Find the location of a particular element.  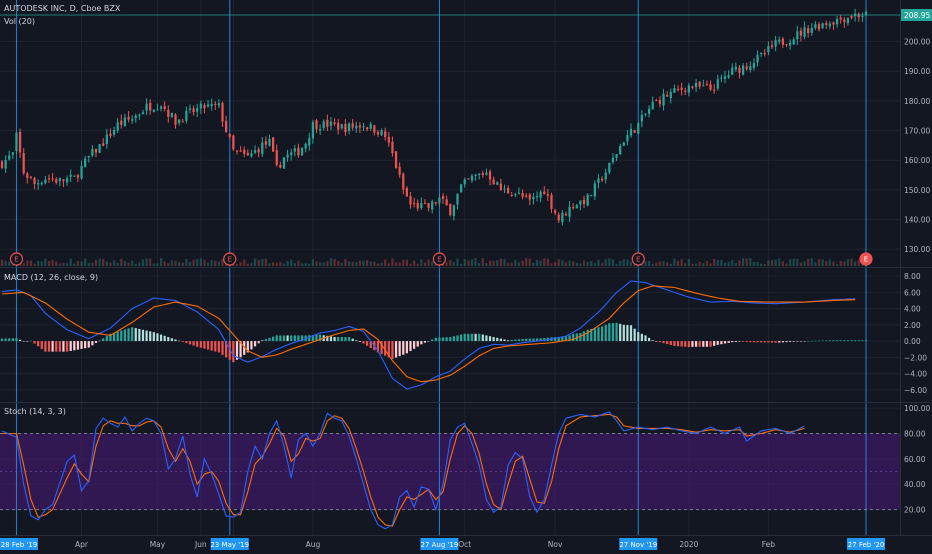

last-price-badge is located at coordinates (916, 14).